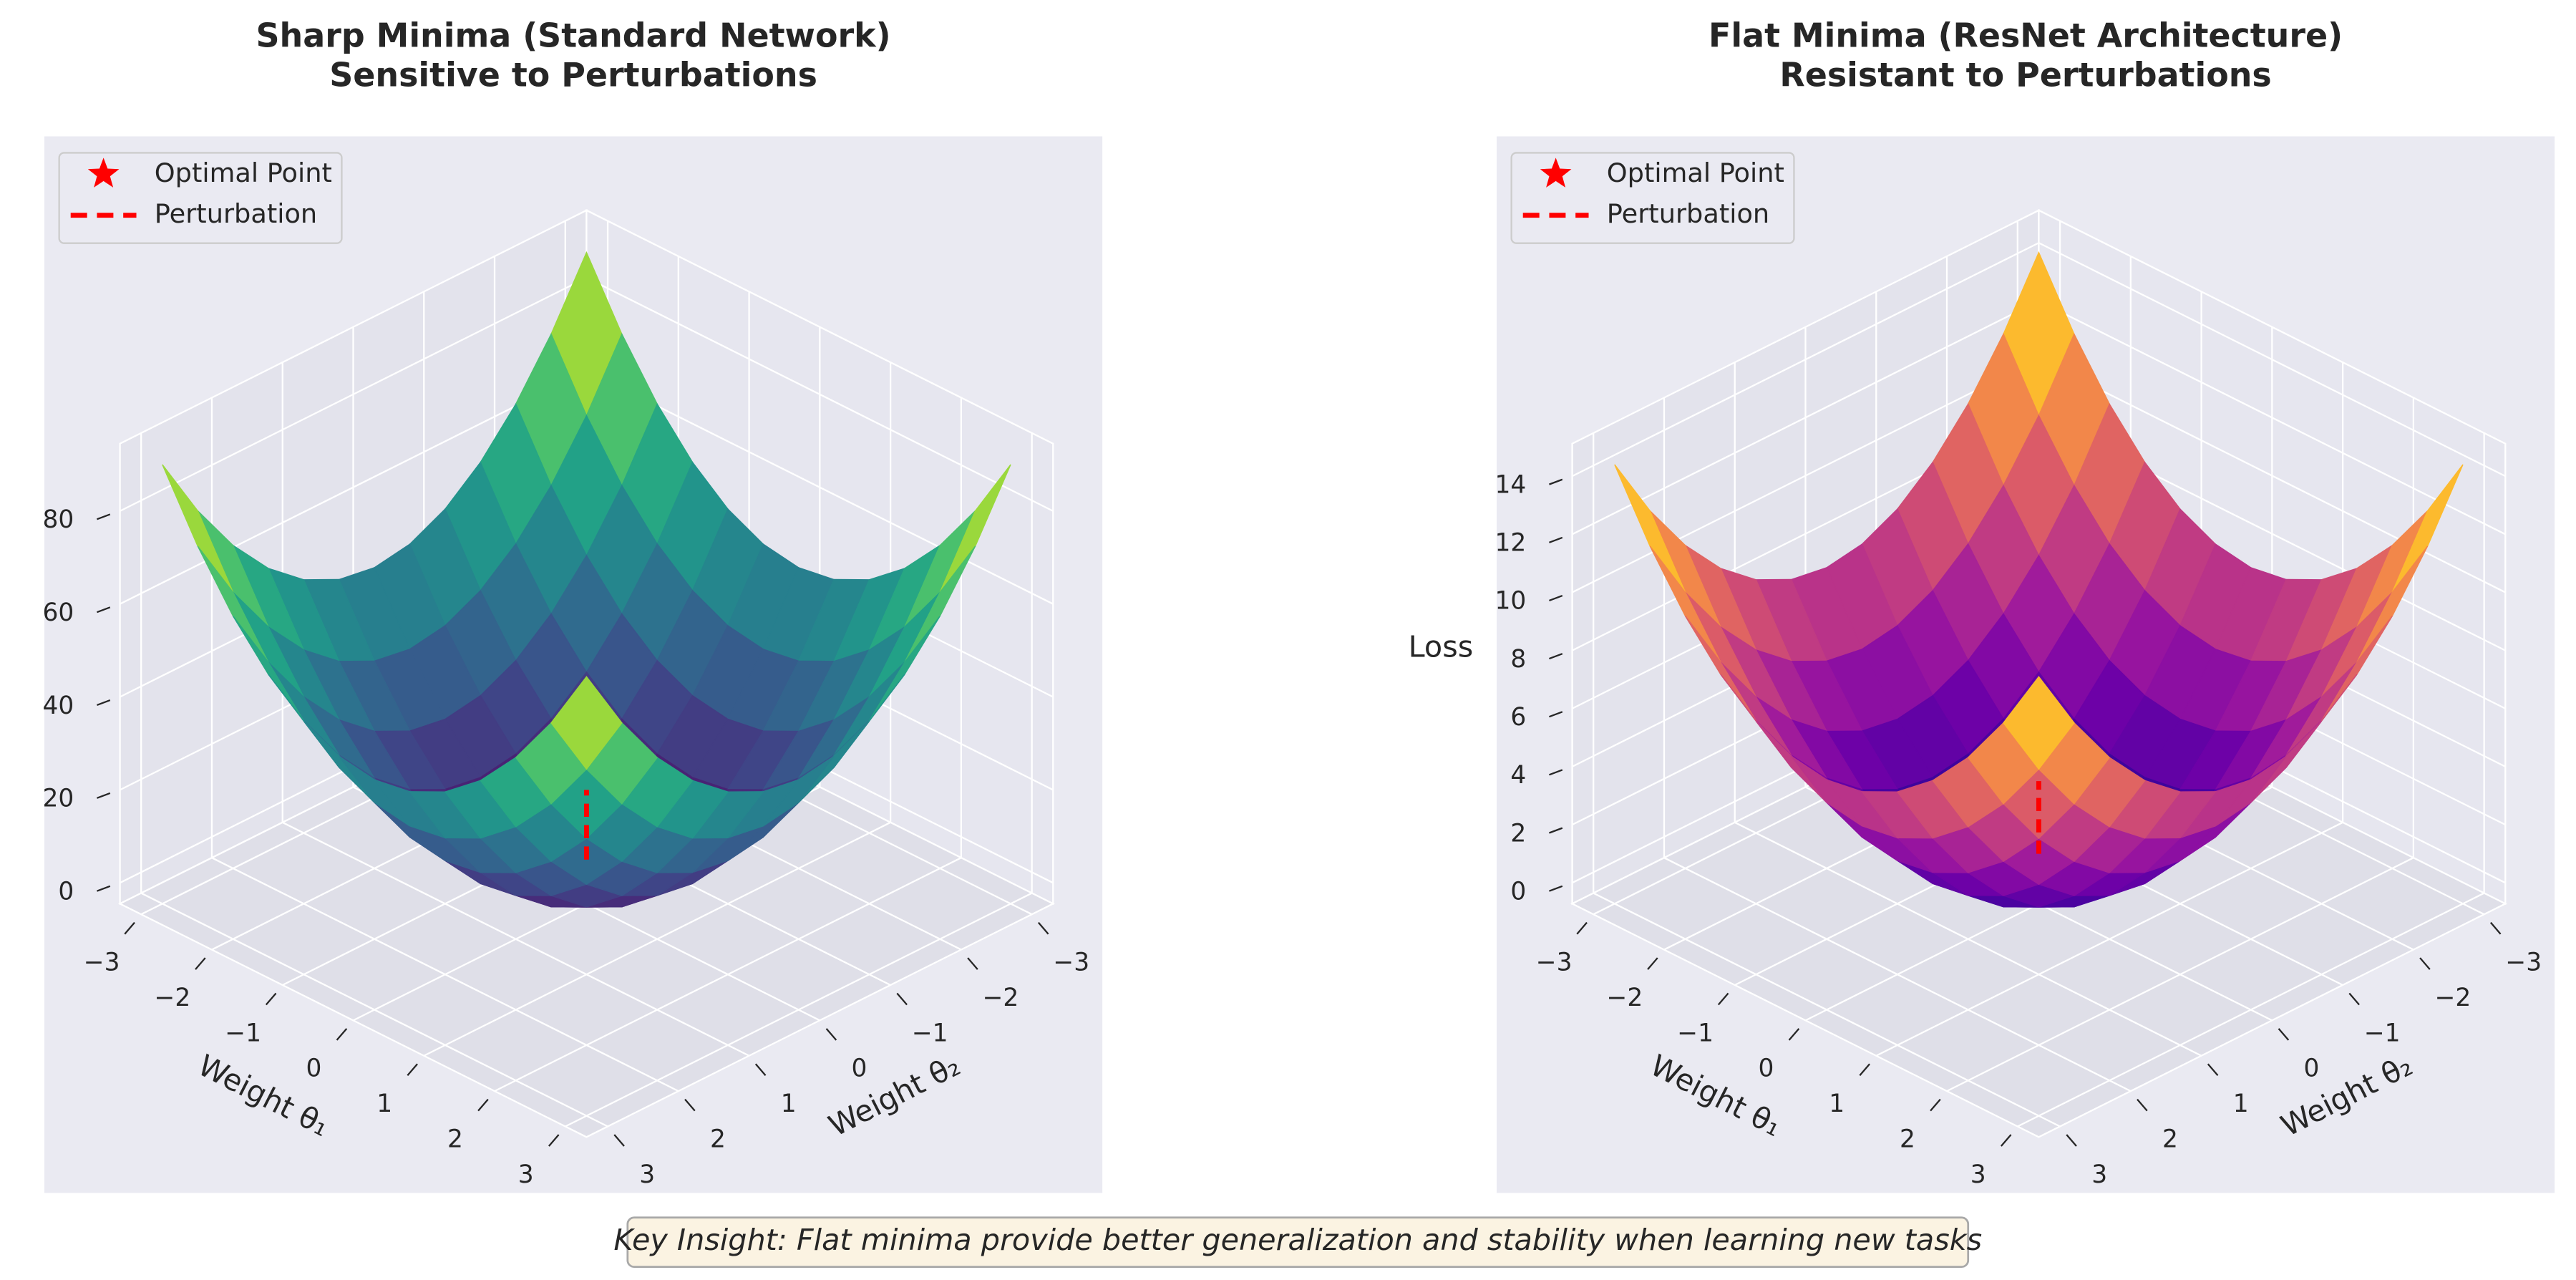 The height and width of the screenshot is (1280, 2576). I want to click on chart-title: Sensitive to Perturbations, so click(573, 74).